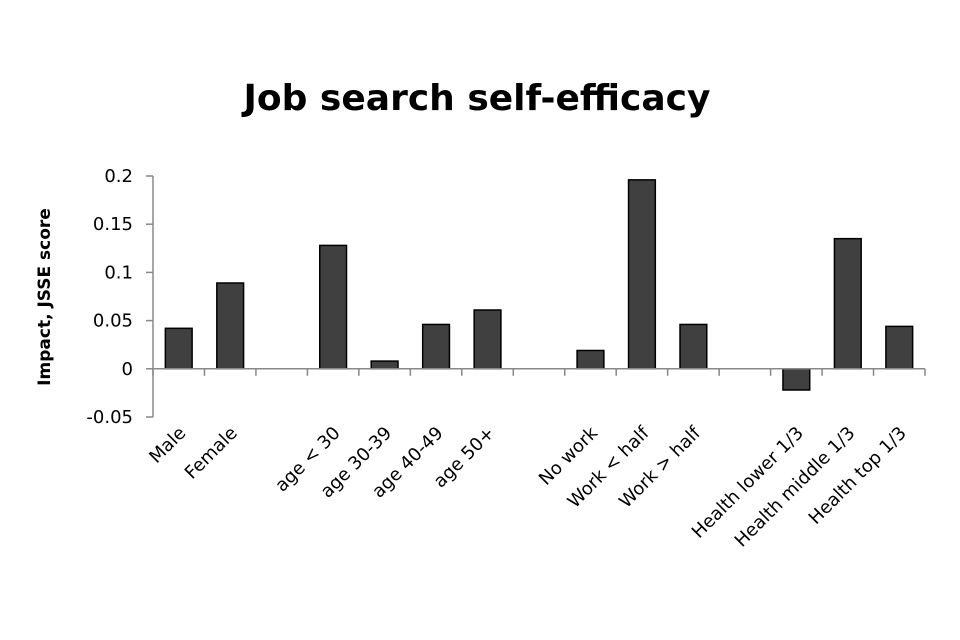 The height and width of the screenshot is (640, 960). I want to click on y-axis-label: Impact, JSSE score, so click(45, 297).